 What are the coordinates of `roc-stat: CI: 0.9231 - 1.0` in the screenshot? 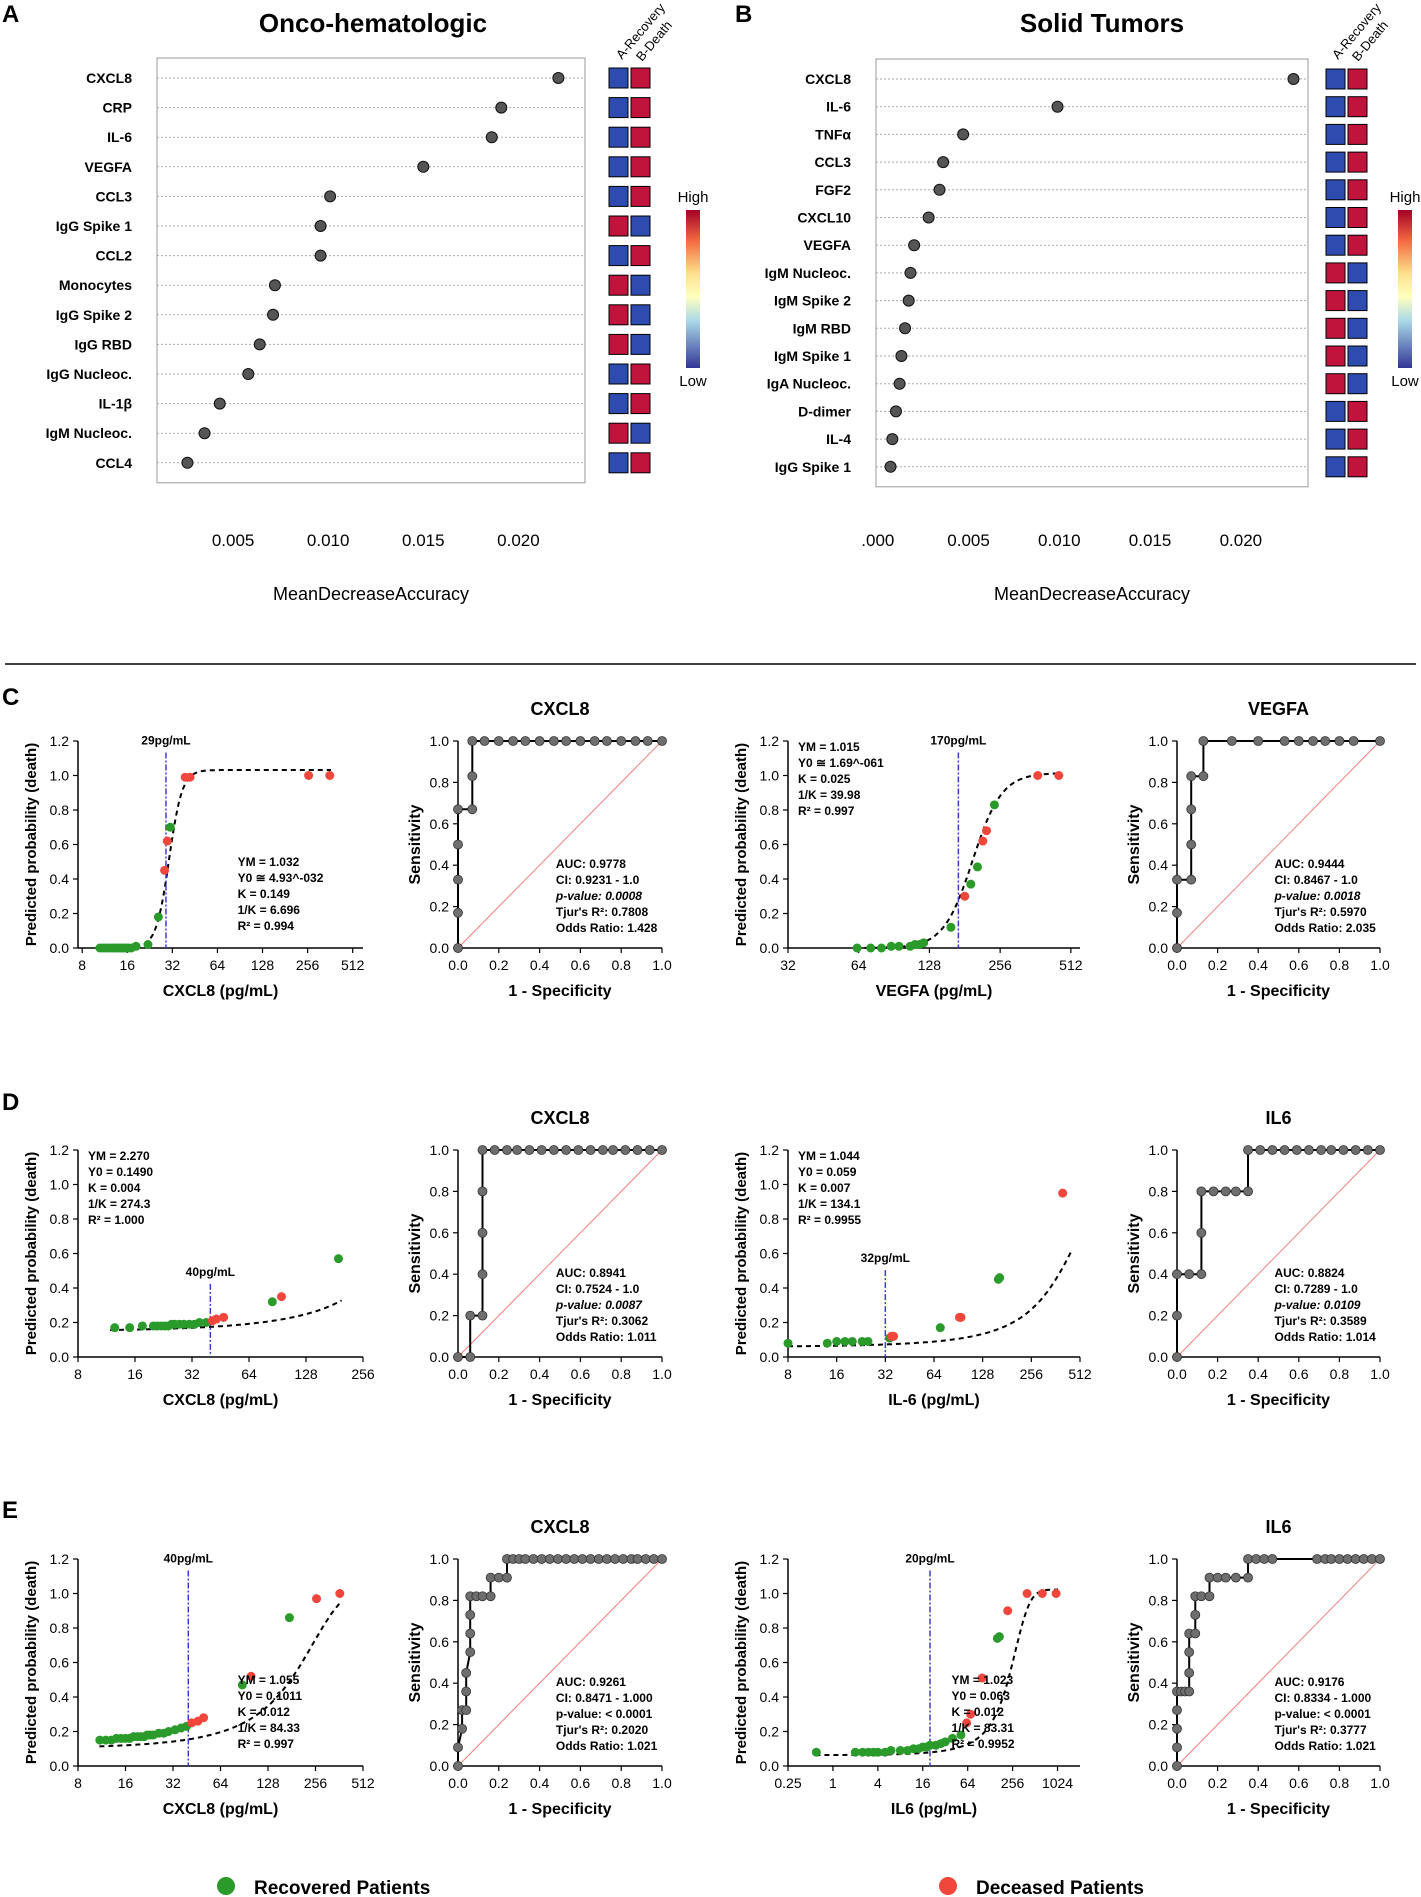 It's located at (598, 880).